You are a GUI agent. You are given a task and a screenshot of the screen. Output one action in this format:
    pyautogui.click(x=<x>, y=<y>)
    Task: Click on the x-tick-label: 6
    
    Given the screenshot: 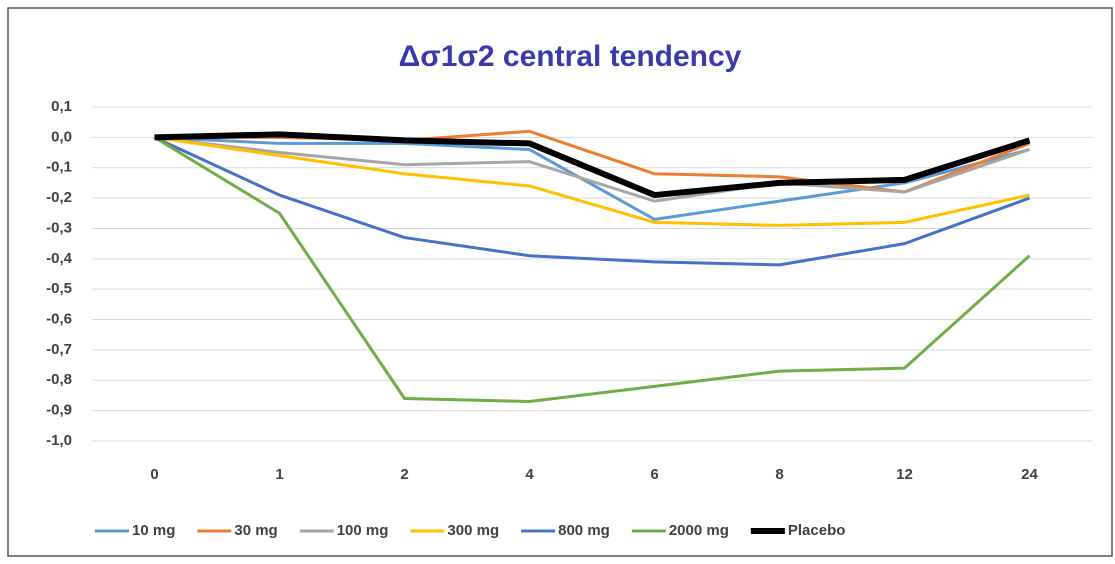 What is the action you would take?
    pyautogui.click(x=654, y=474)
    